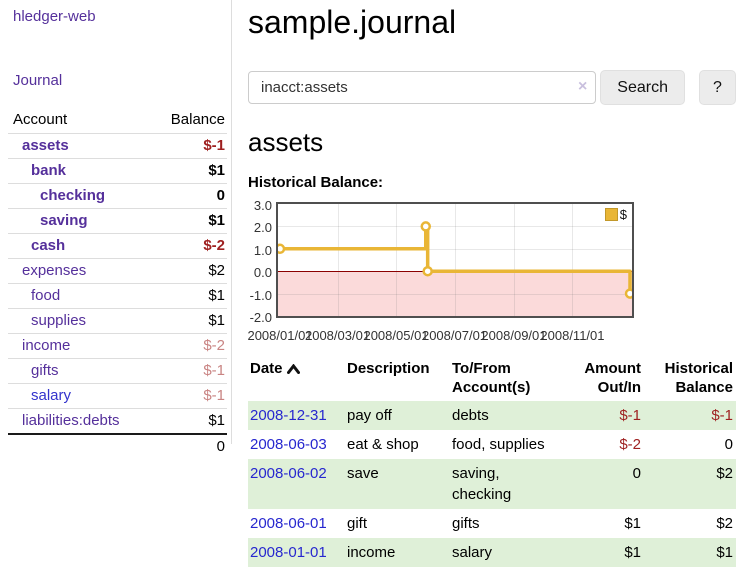 This screenshot has height=582, width=742. What do you see at coordinates (728, 444) in the screenshot?
I see `transaction-balance: 0` at bounding box center [728, 444].